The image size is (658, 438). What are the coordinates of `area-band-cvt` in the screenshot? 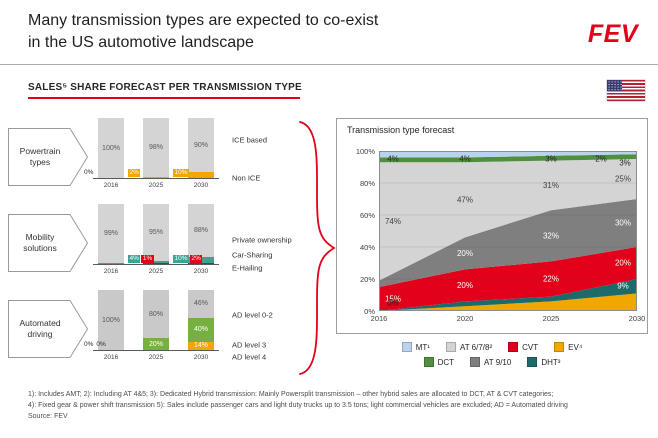 It's located at (508, 279).